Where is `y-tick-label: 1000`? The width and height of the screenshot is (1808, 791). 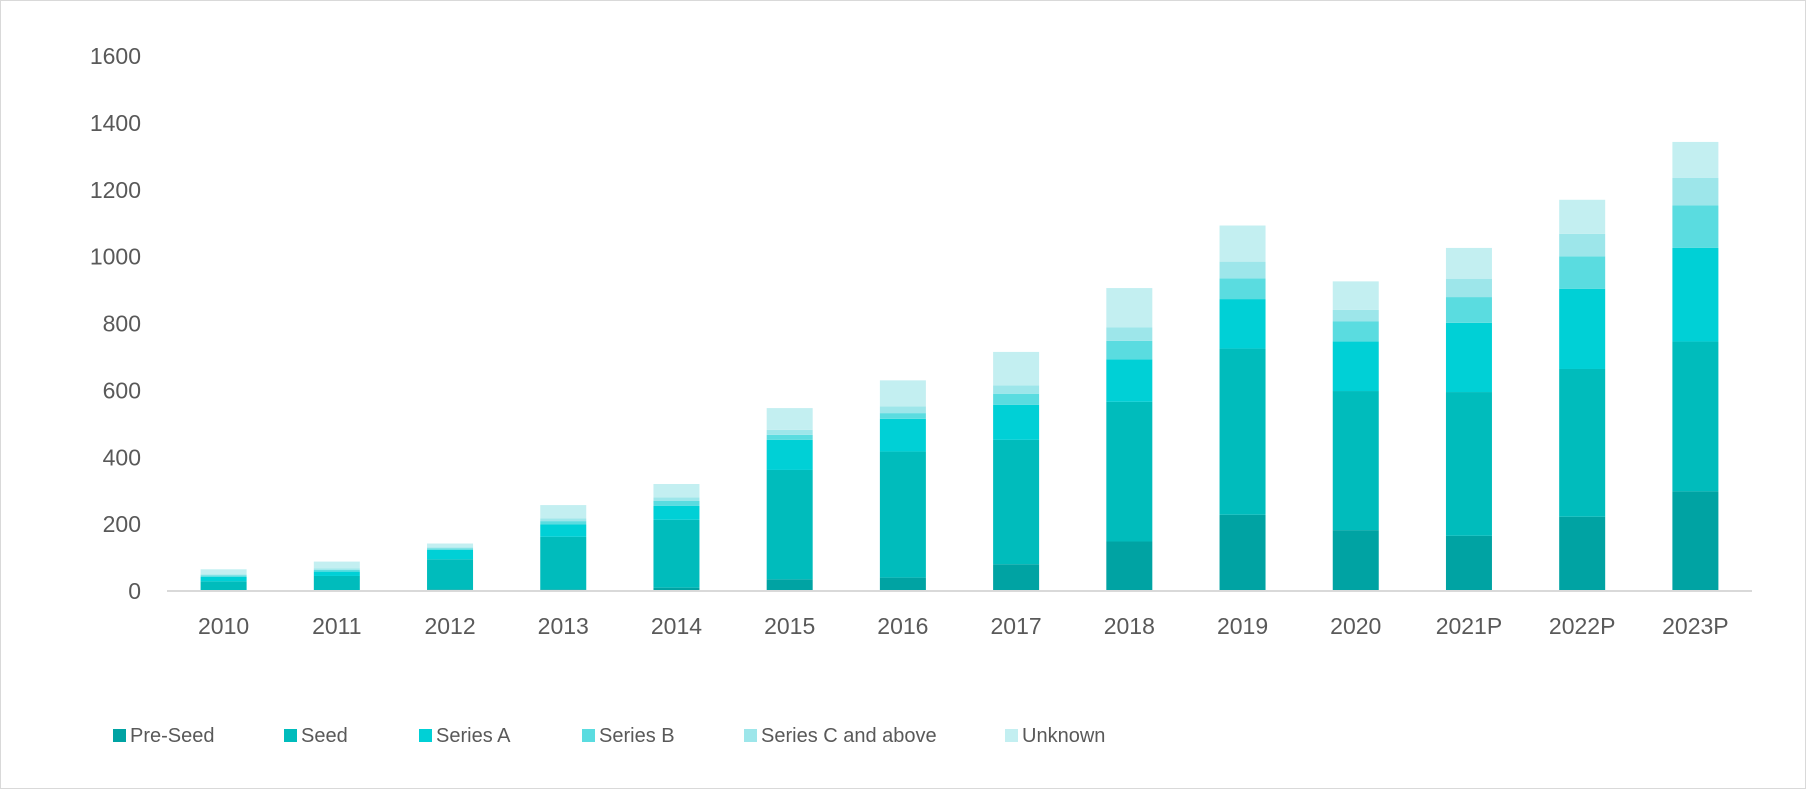
y-tick-label: 1000 is located at coordinates (115, 257).